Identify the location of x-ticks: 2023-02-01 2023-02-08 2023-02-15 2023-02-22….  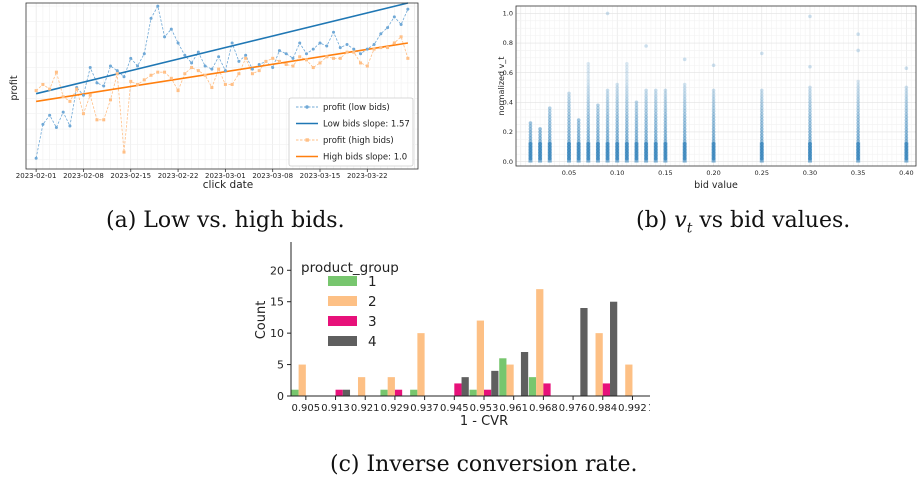
(202, 174).